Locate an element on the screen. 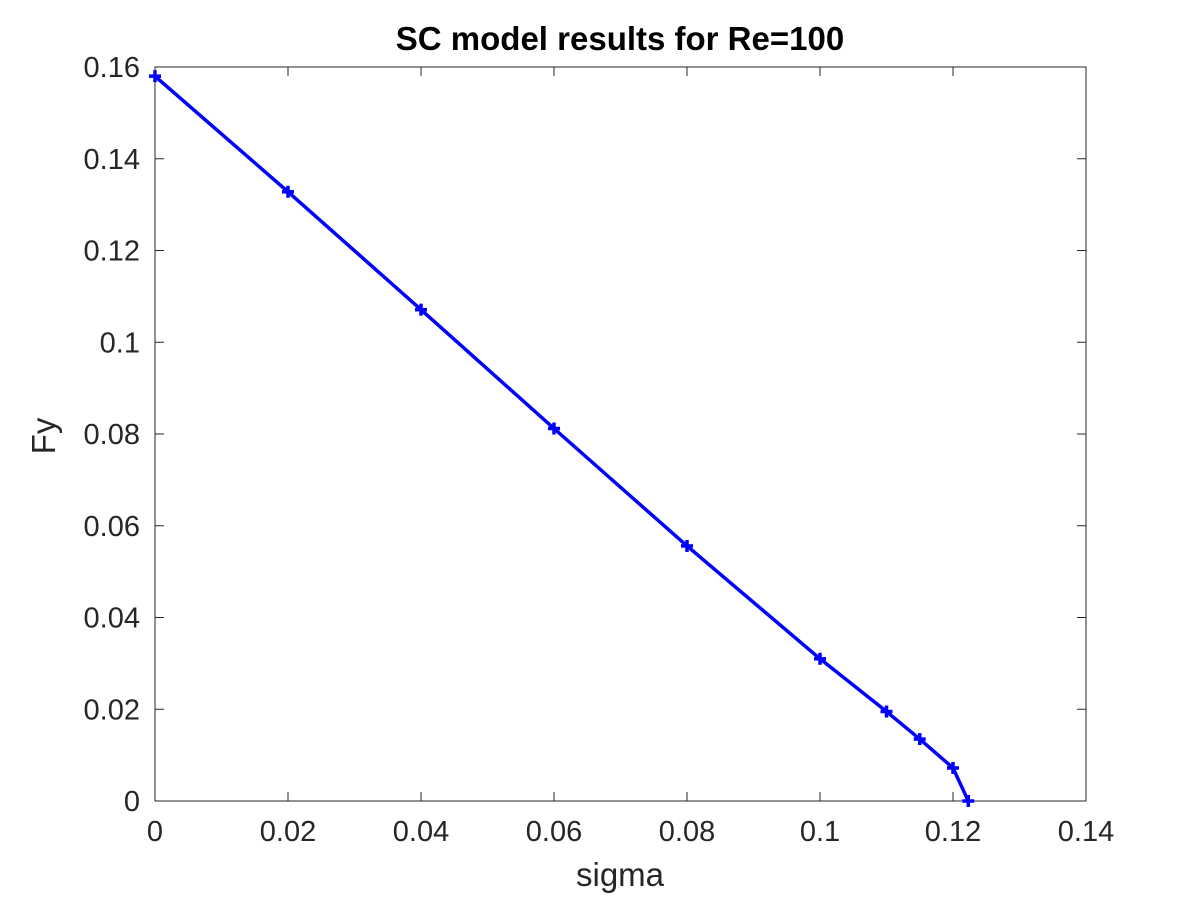  x-tick-label: 0.14 is located at coordinates (1086, 832).